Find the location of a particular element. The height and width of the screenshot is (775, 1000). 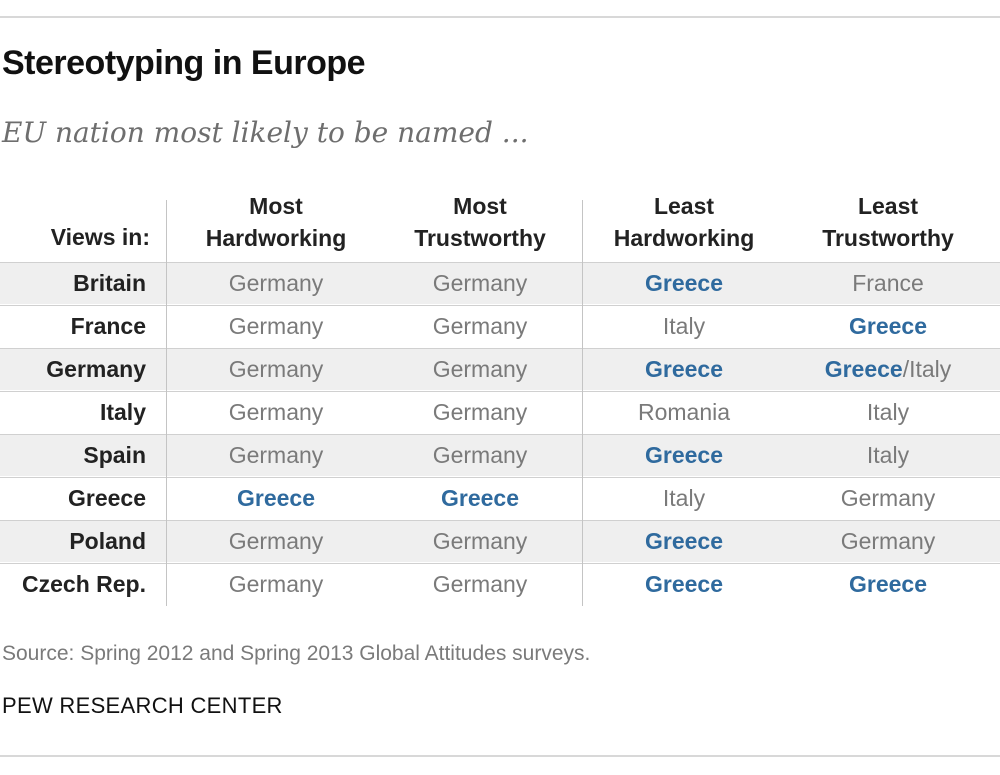

row-header-label: Views in: is located at coordinates (100, 237).